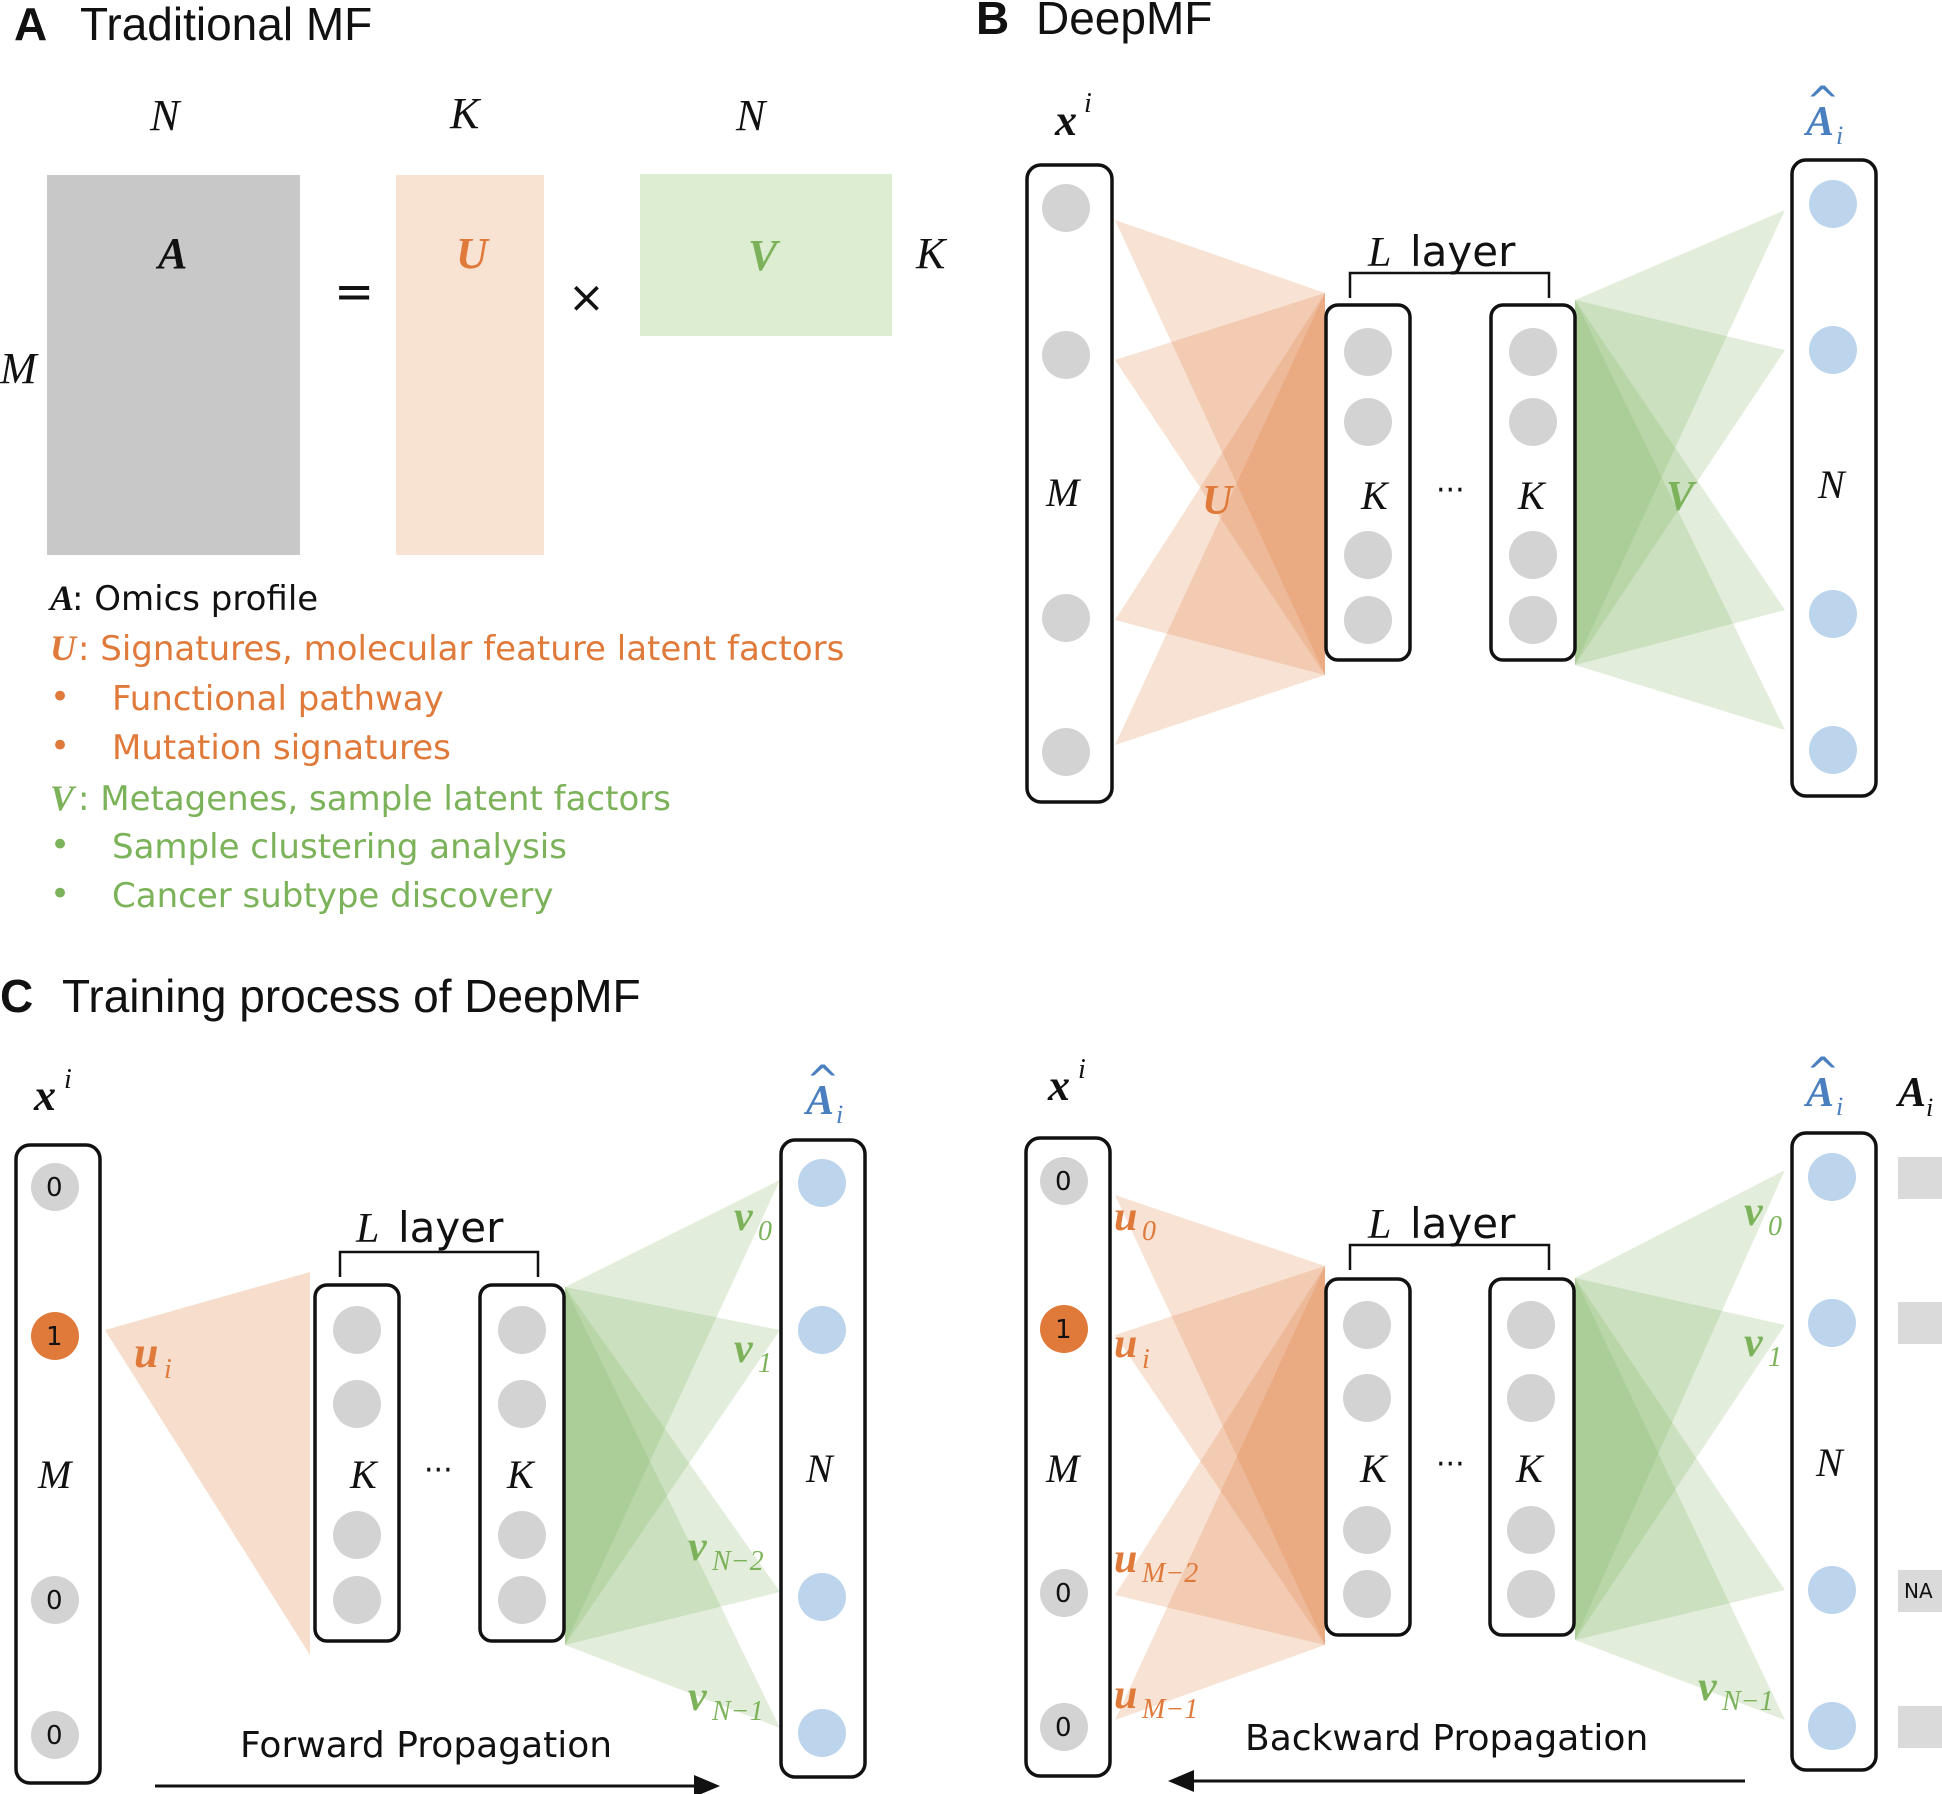 Image resolution: width=1942 pixels, height=1794 pixels. What do you see at coordinates (1450, 1464) in the screenshot?
I see `c-right-ellipsis: ···` at bounding box center [1450, 1464].